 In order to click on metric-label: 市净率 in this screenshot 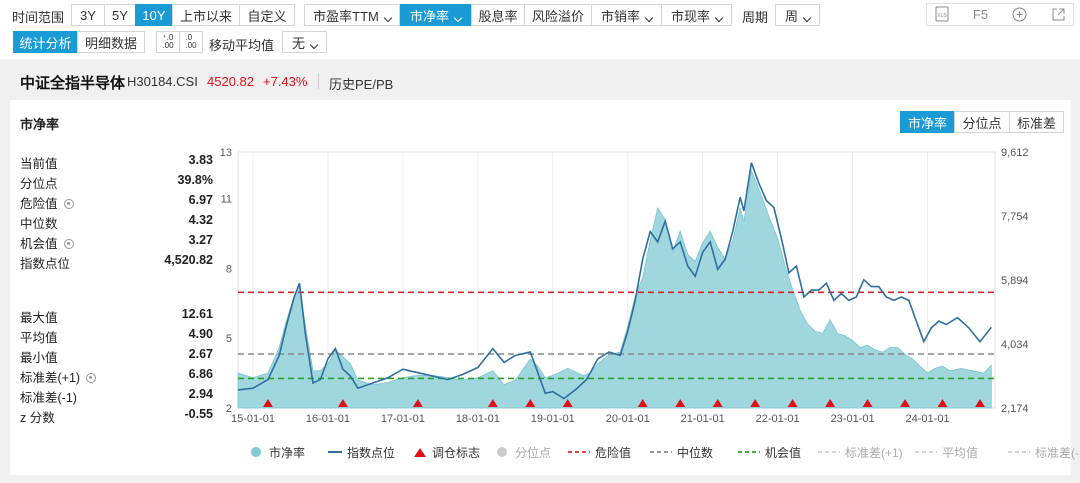, I will do `click(435, 15)`.